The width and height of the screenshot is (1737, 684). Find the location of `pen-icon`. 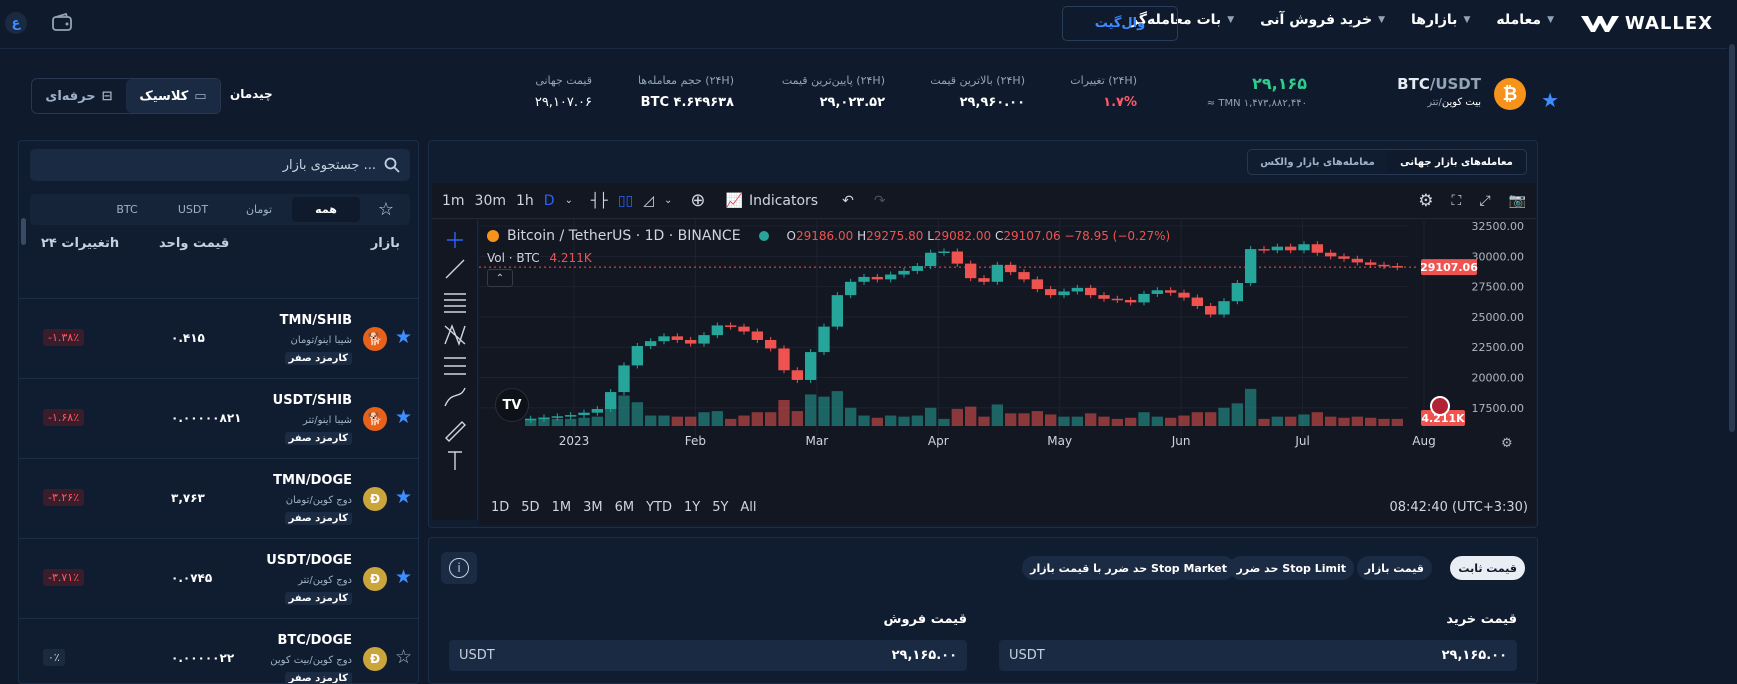

pen-icon is located at coordinates (455, 431).